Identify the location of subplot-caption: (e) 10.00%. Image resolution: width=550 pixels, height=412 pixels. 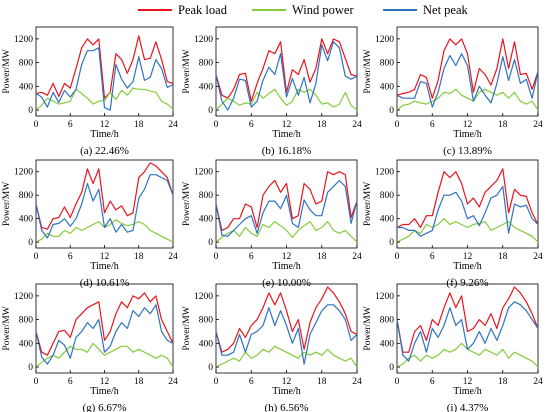
(286, 283).